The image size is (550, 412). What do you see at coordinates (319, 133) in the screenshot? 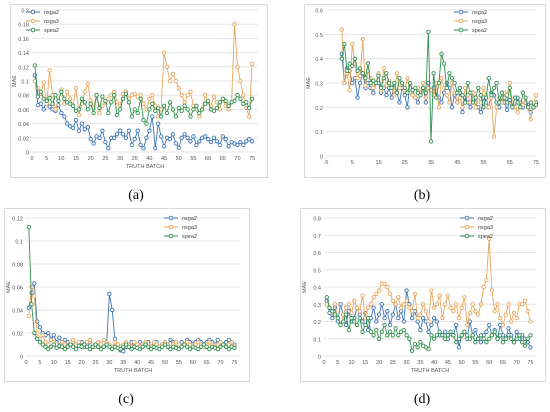
I see `y-tick-label: 0.1` at bounding box center [319, 133].